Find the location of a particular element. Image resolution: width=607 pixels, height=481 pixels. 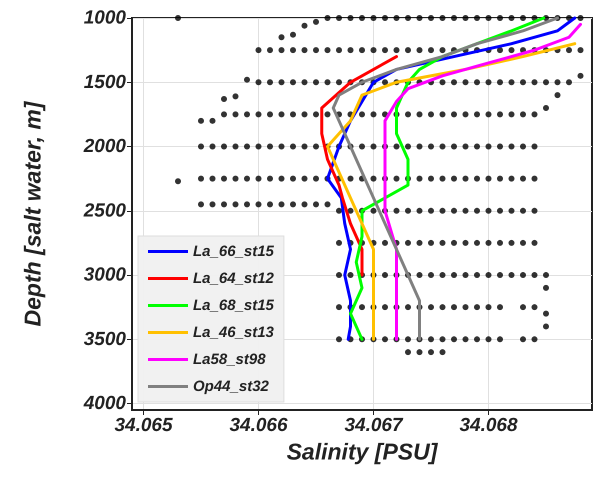

legend-label: La_64_st12 is located at coordinates (234, 278).